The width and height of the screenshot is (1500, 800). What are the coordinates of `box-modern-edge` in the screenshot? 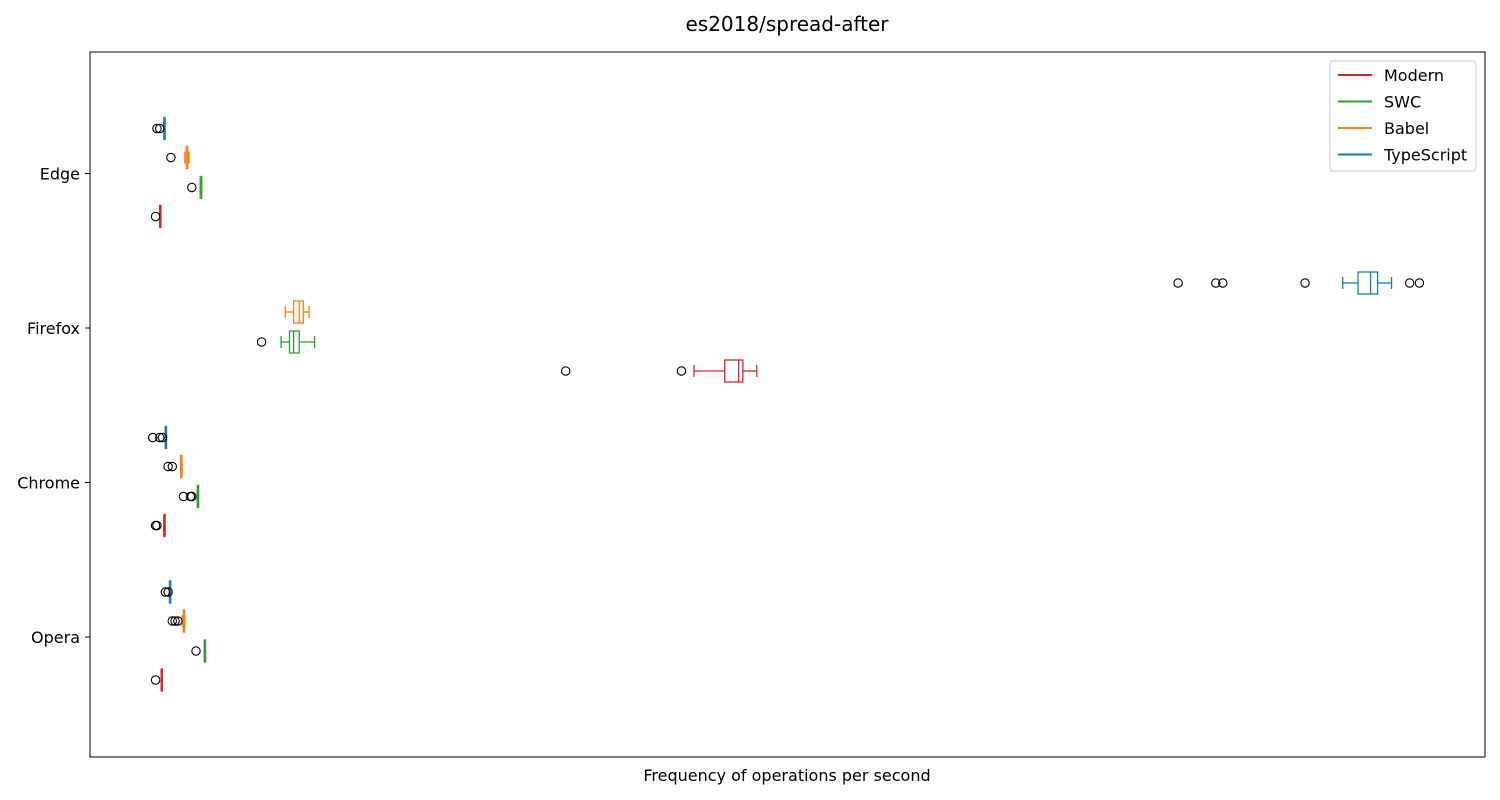 It's located at (156, 216).